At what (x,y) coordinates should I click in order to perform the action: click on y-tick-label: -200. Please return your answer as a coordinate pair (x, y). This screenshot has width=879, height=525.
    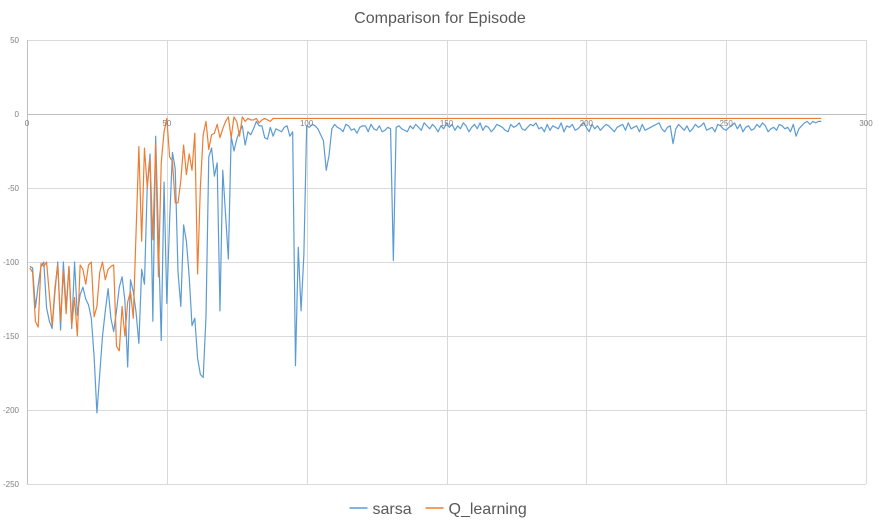
    Looking at the image, I should click on (11, 410).